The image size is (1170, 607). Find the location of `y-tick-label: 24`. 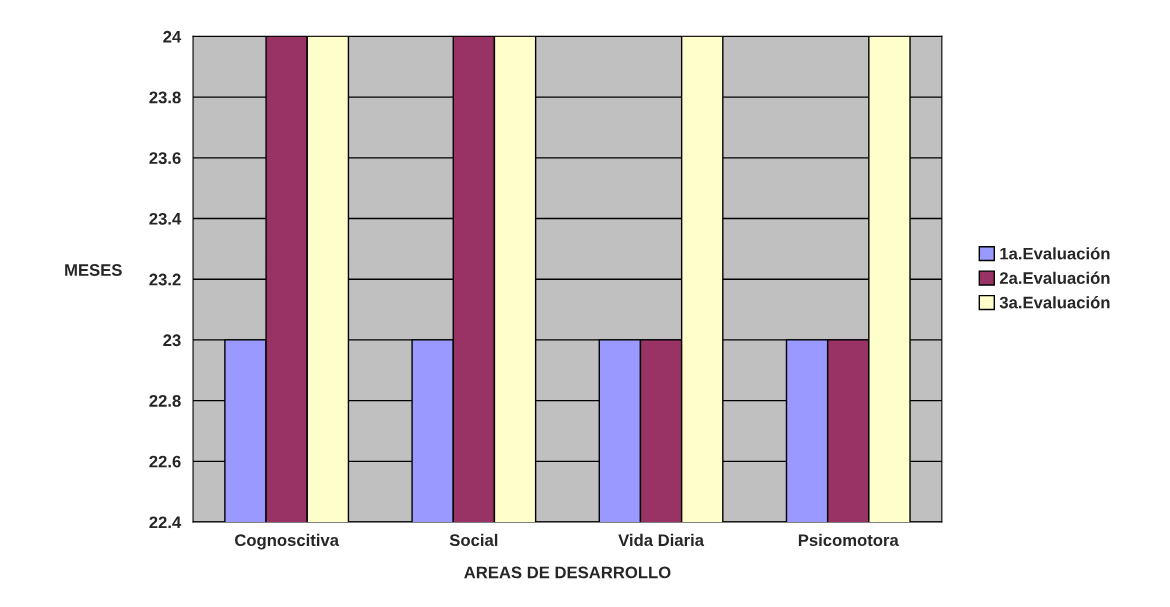

y-tick-label: 24 is located at coordinates (172, 36).